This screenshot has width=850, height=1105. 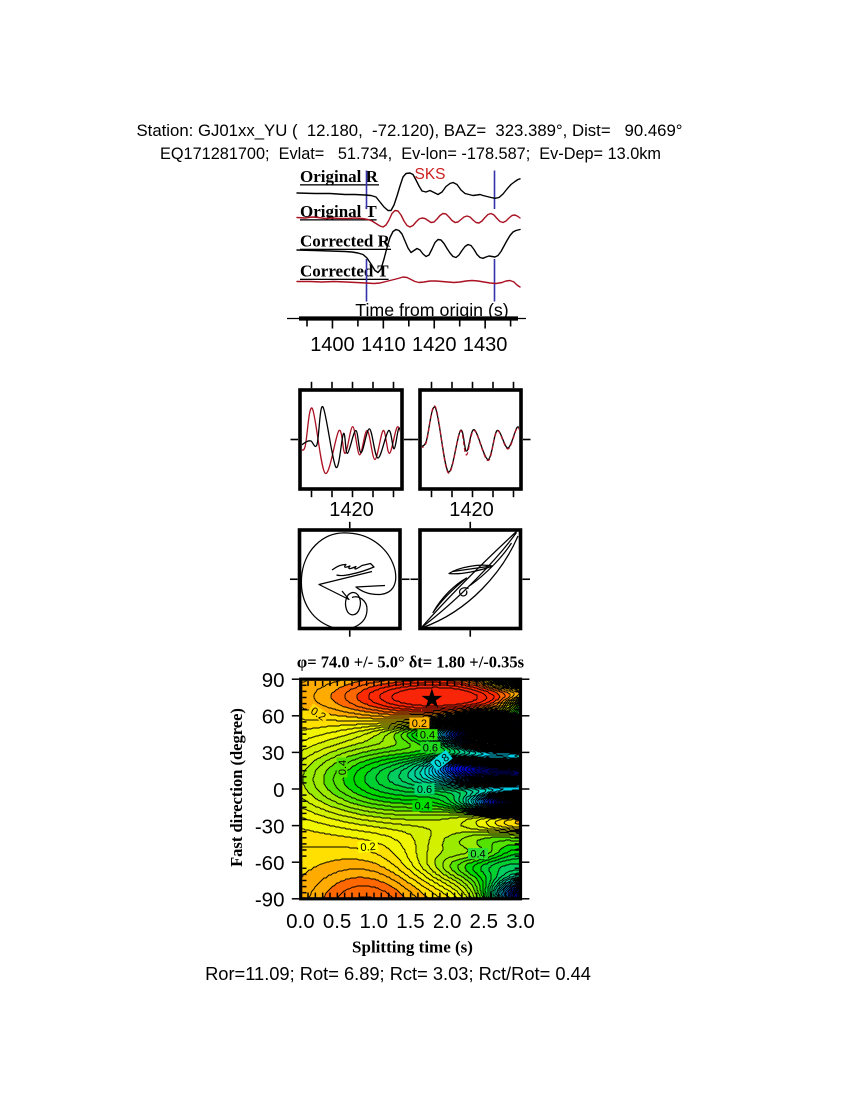 What do you see at coordinates (338, 211) in the screenshot?
I see `svg-text: Original T` at bounding box center [338, 211].